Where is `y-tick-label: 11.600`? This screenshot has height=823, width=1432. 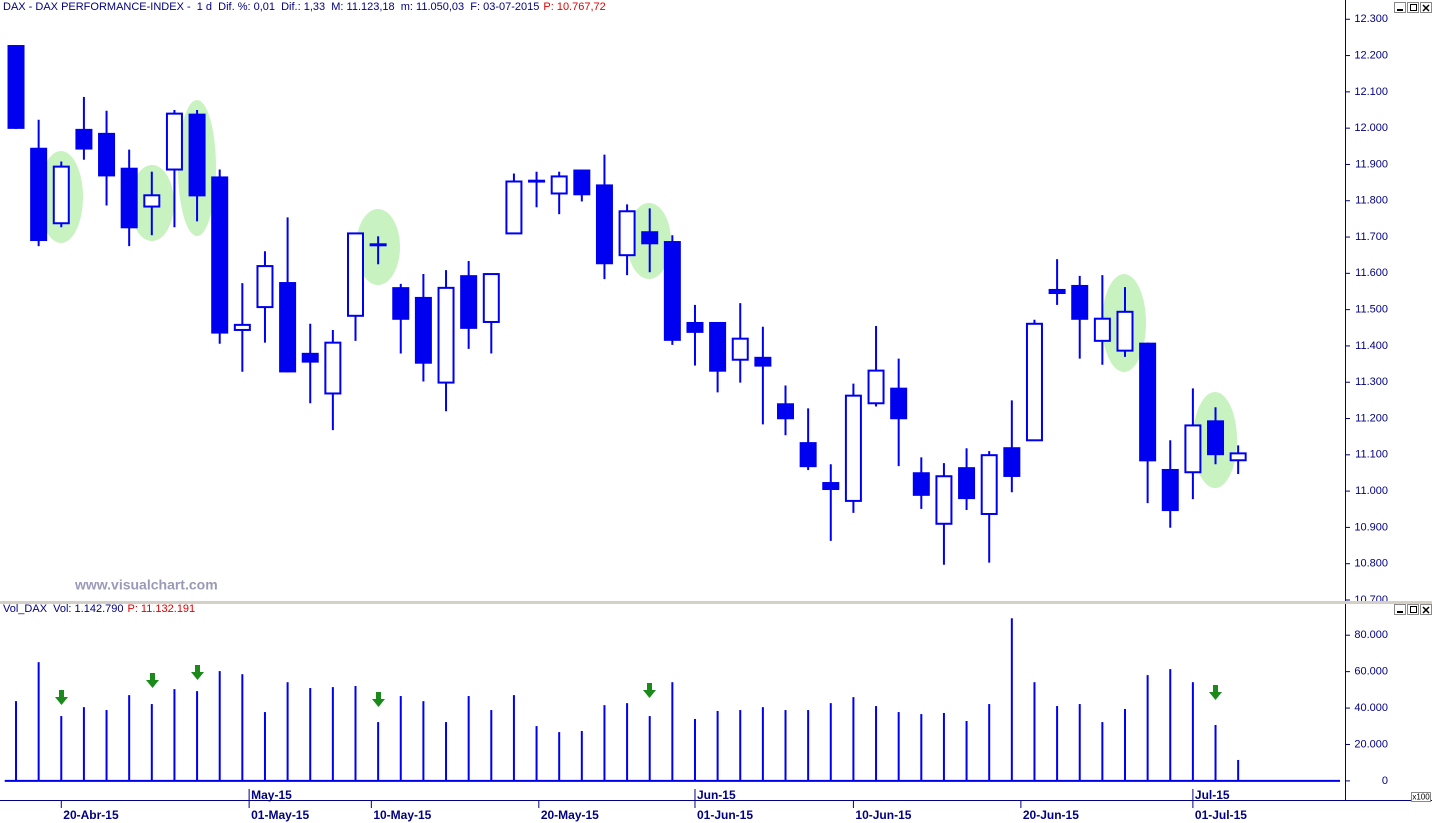 y-tick-label: 11.600 is located at coordinates (1371, 273).